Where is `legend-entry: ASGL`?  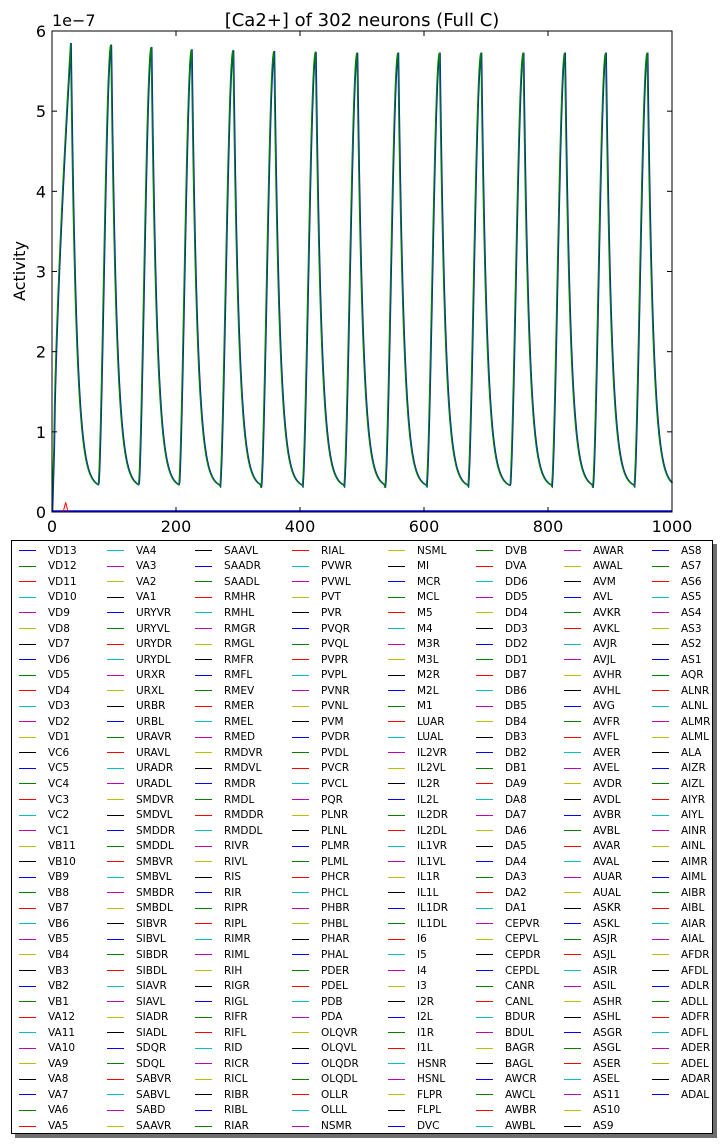
legend-entry: ASGL is located at coordinates (608, 1049).